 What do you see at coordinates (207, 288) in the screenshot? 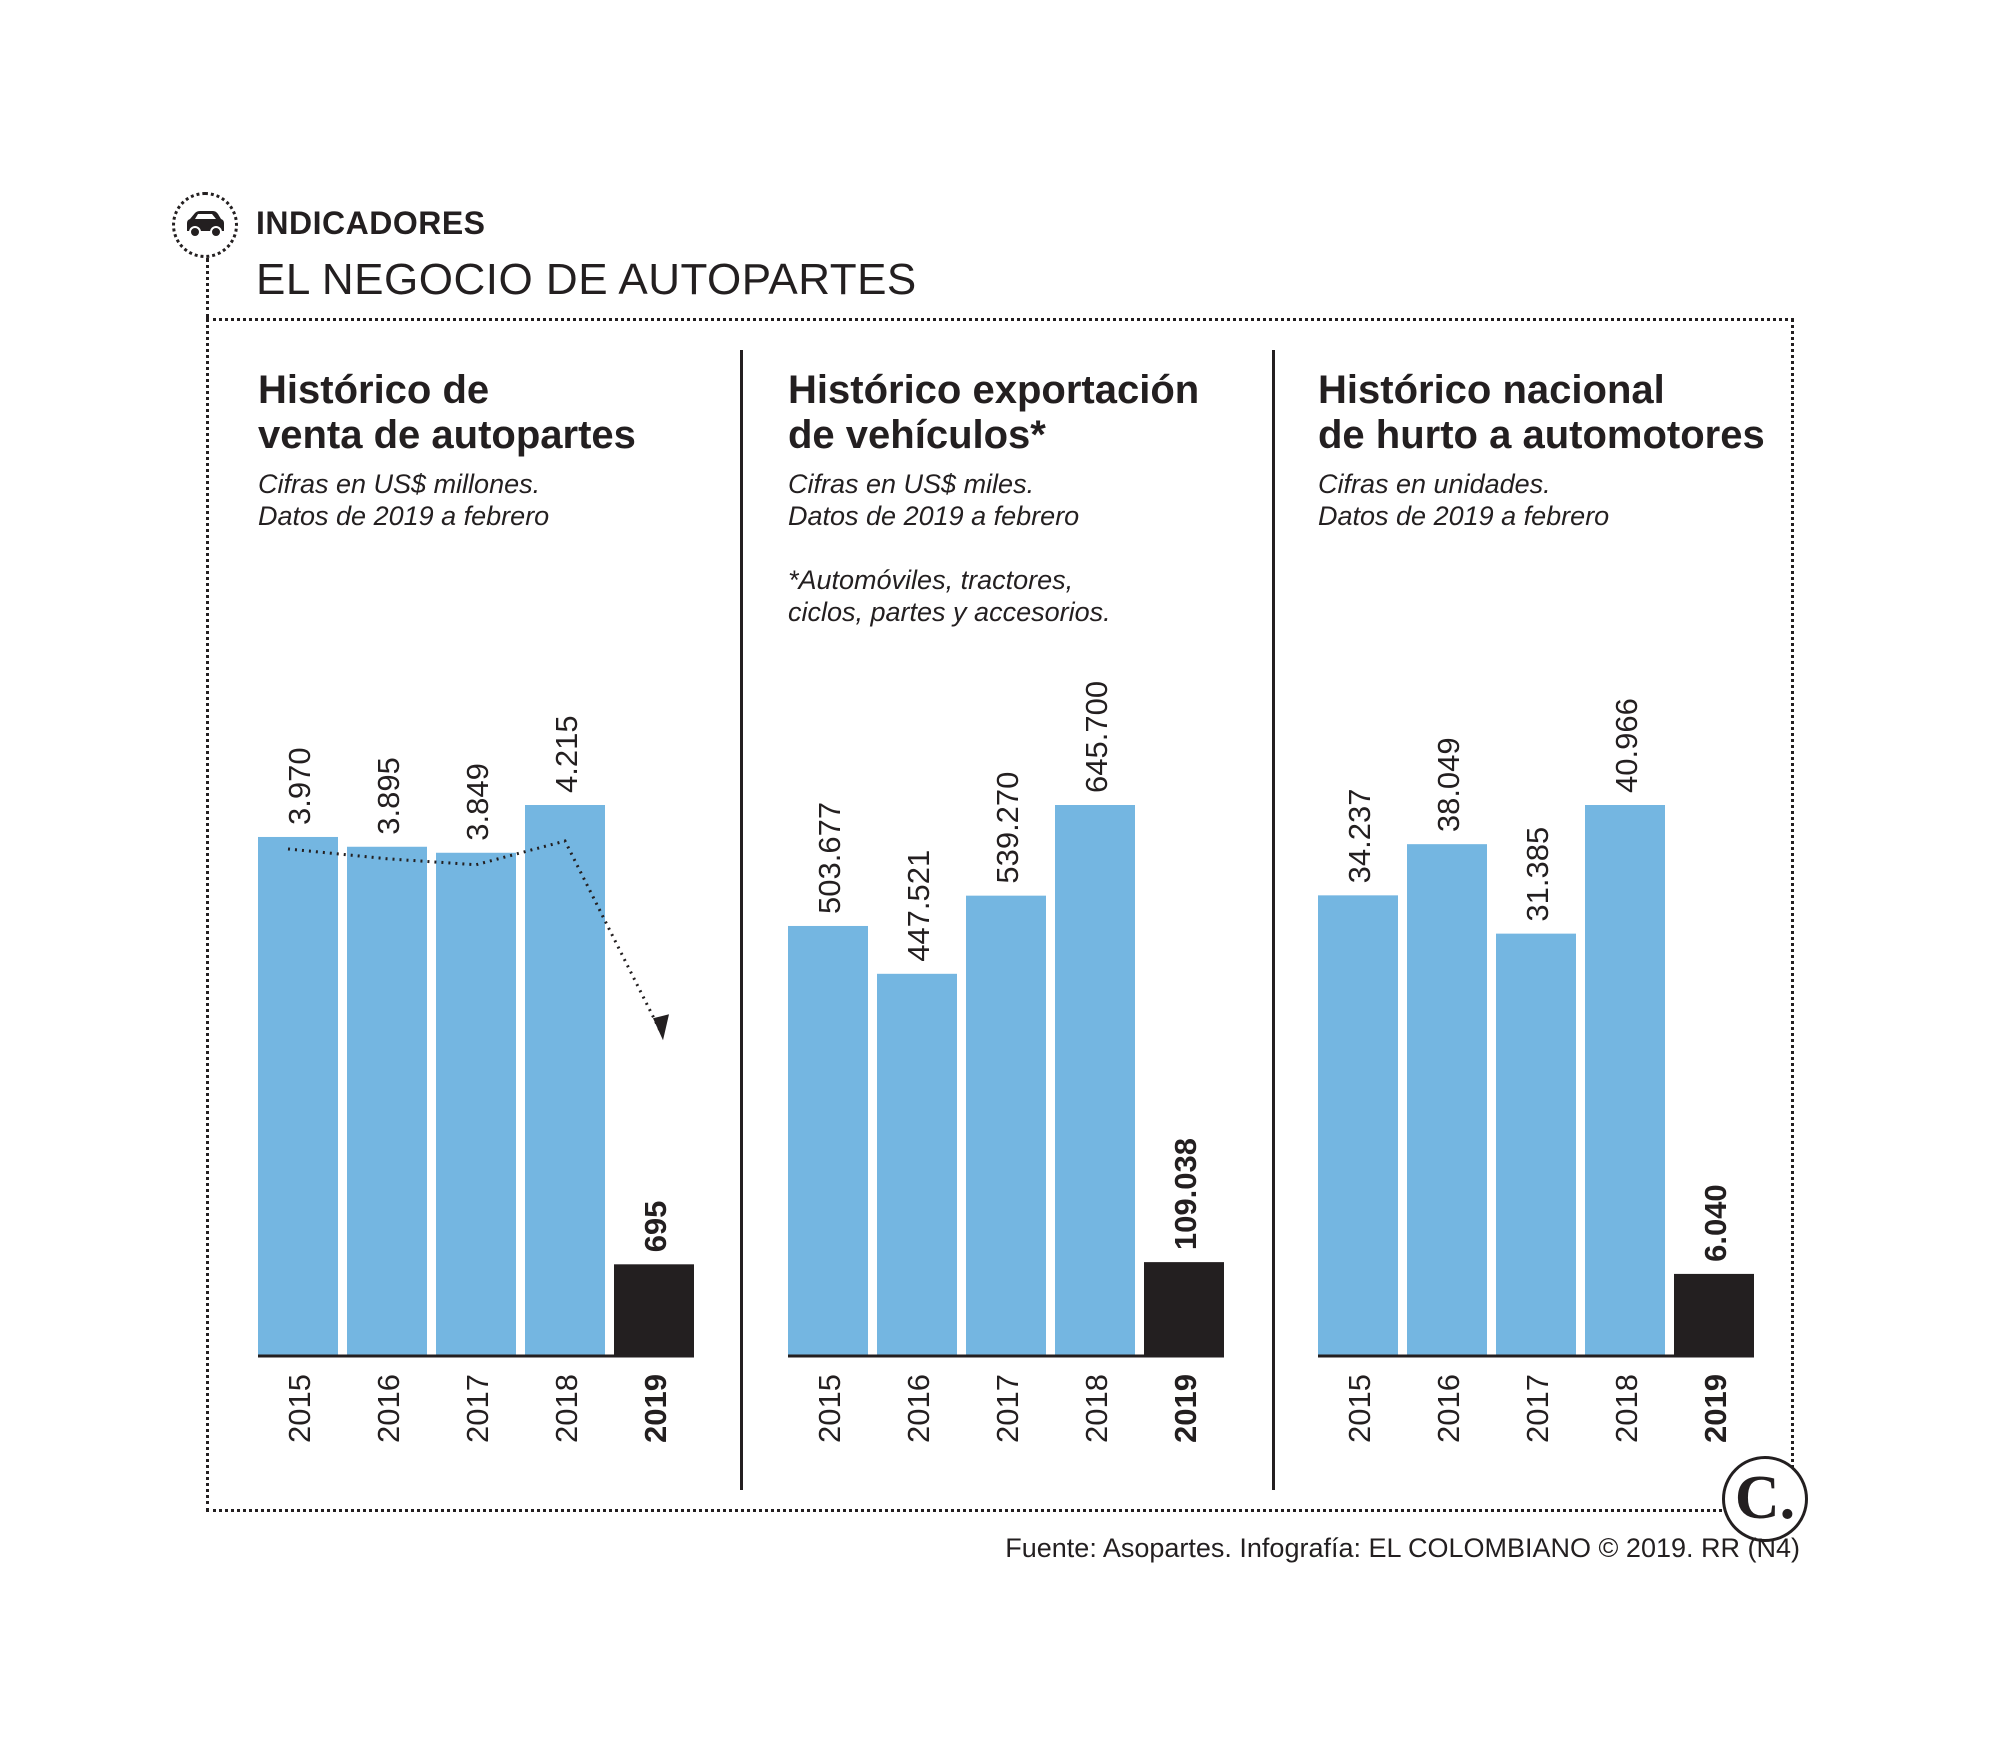
I see `header-connector` at bounding box center [207, 288].